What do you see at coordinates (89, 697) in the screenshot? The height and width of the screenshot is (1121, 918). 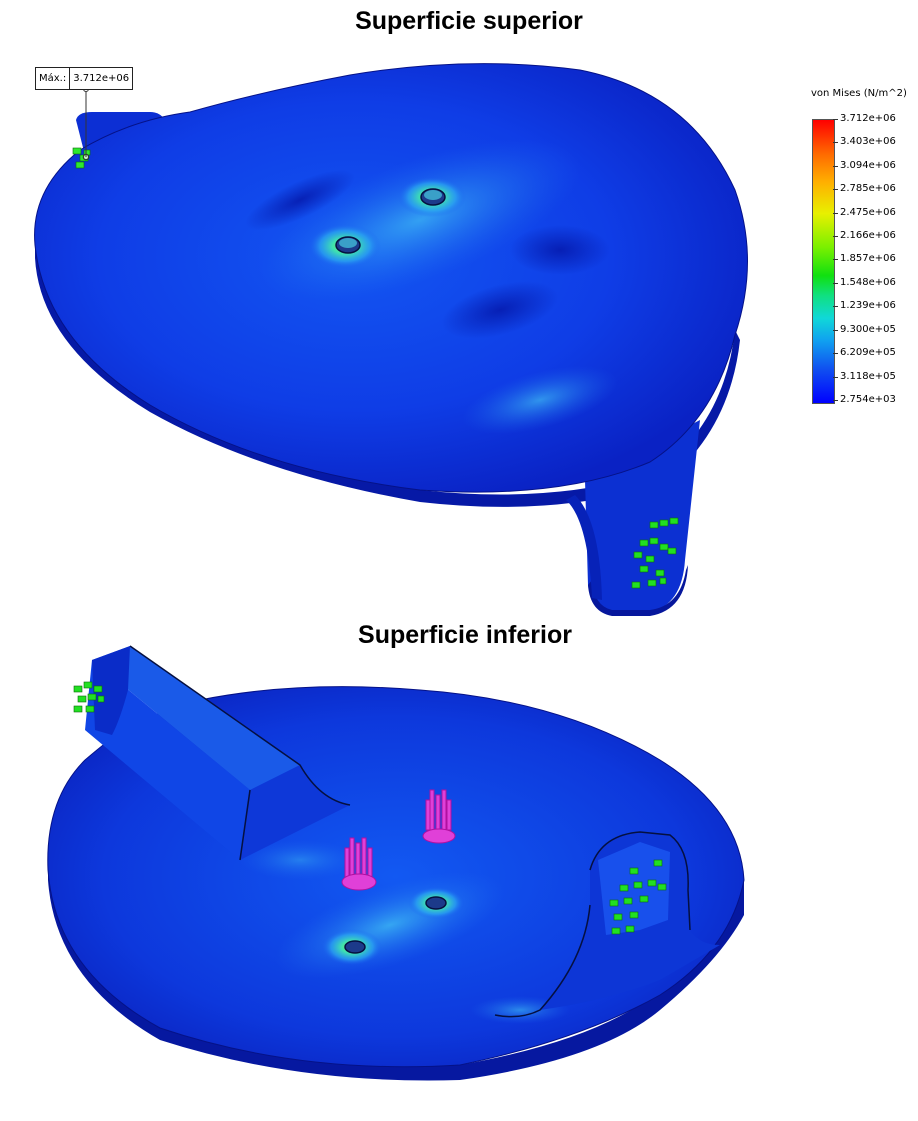 I see `bottom-fixture-left` at bounding box center [89, 697].